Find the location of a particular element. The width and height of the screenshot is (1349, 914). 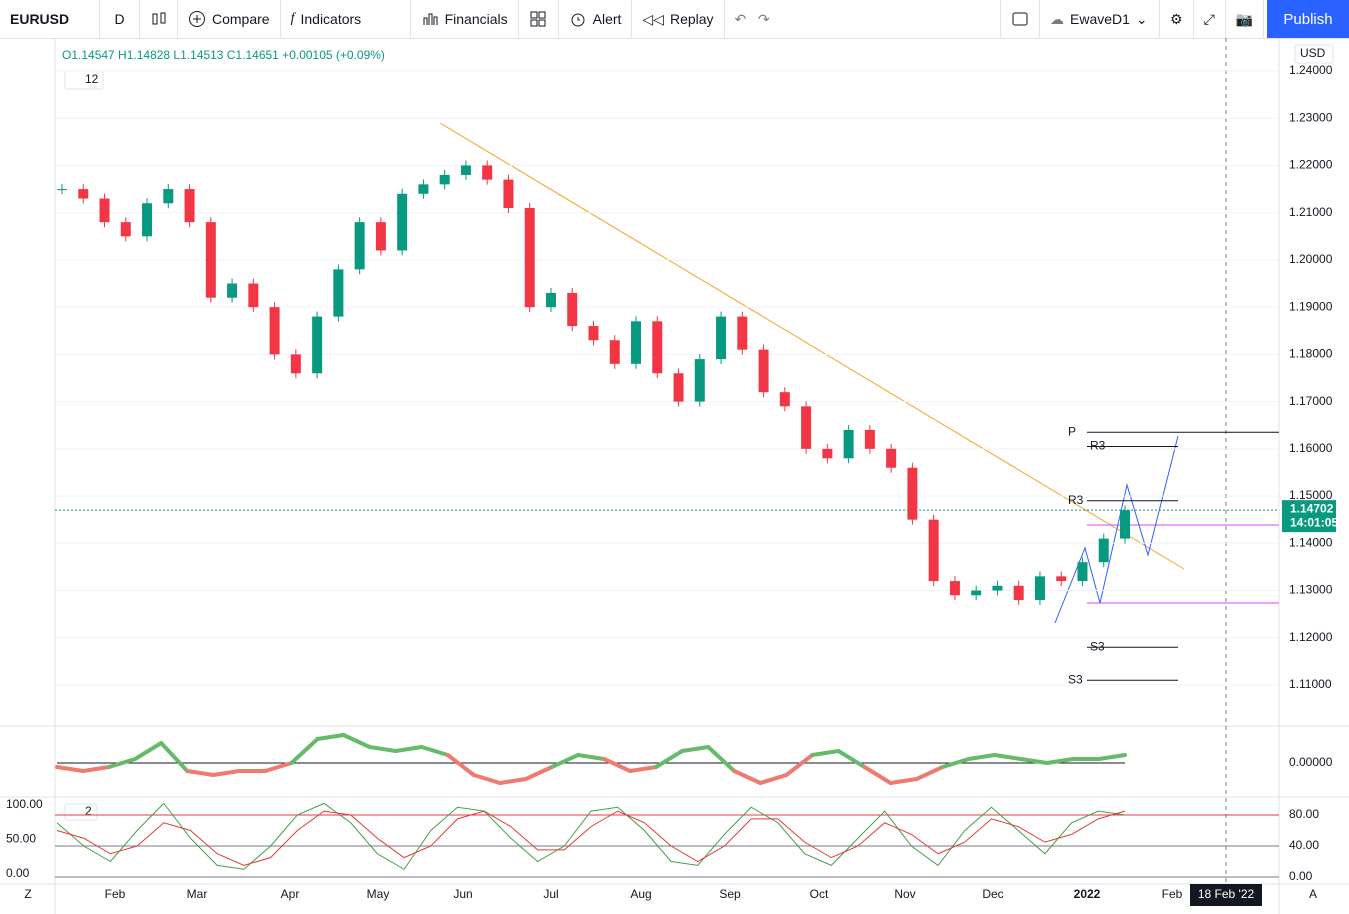

time-label: Dec is located at coordinates (992, 894).